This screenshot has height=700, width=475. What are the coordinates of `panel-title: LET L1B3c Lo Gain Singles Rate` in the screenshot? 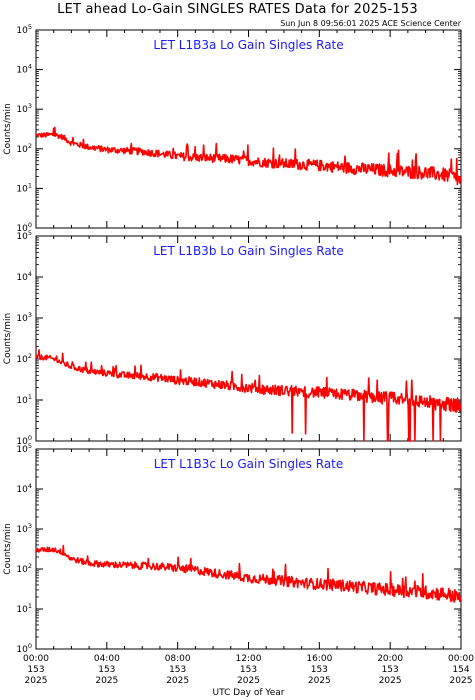 It's located at (249, 464).